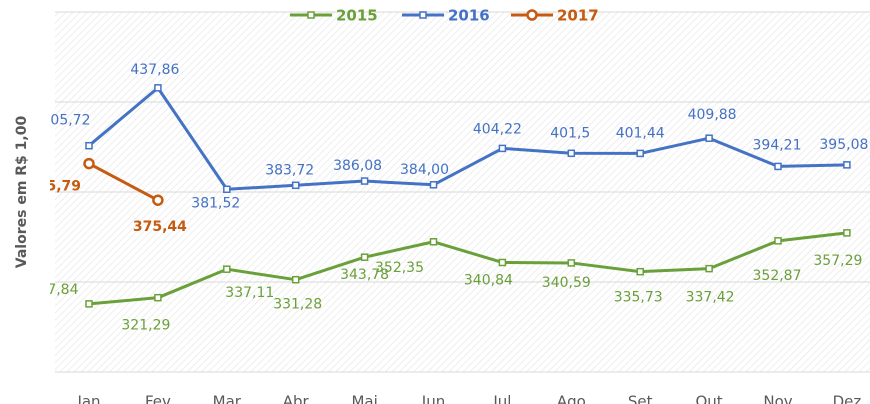  What do you see at coordinates (578, 16) in the screenshot?
I see `legend-label: 2017` at bounding box center [578, 16].